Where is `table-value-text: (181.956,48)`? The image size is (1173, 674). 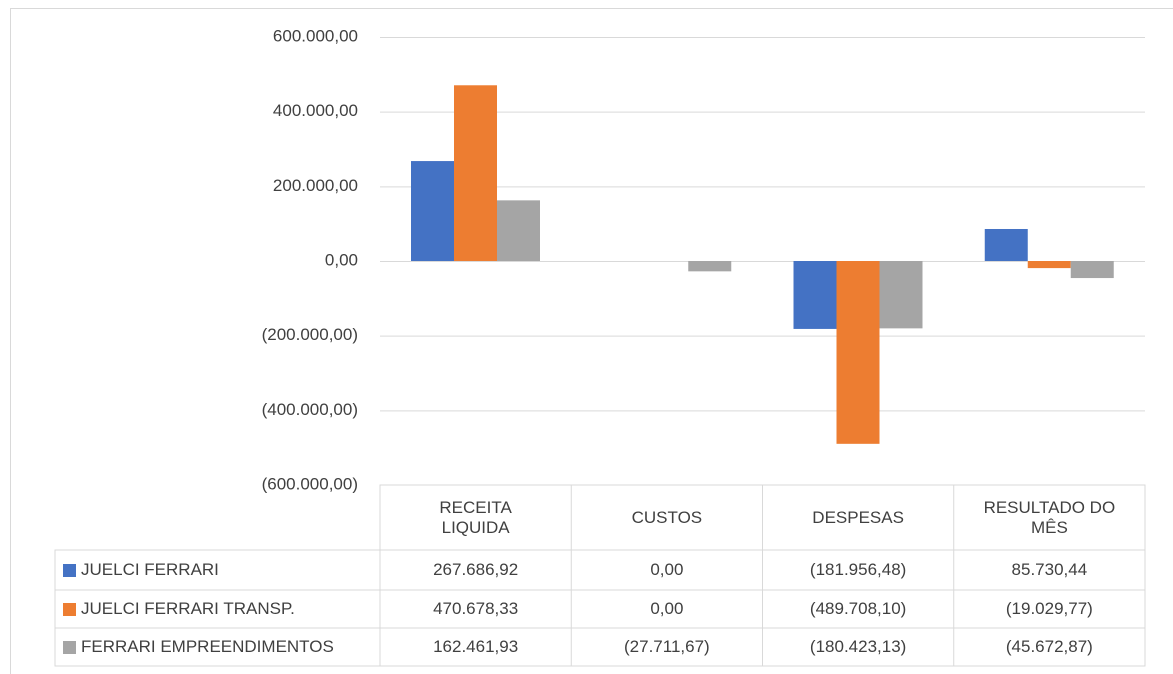
table-value-text: (181.956,48) is located at coordinates (858, 569).